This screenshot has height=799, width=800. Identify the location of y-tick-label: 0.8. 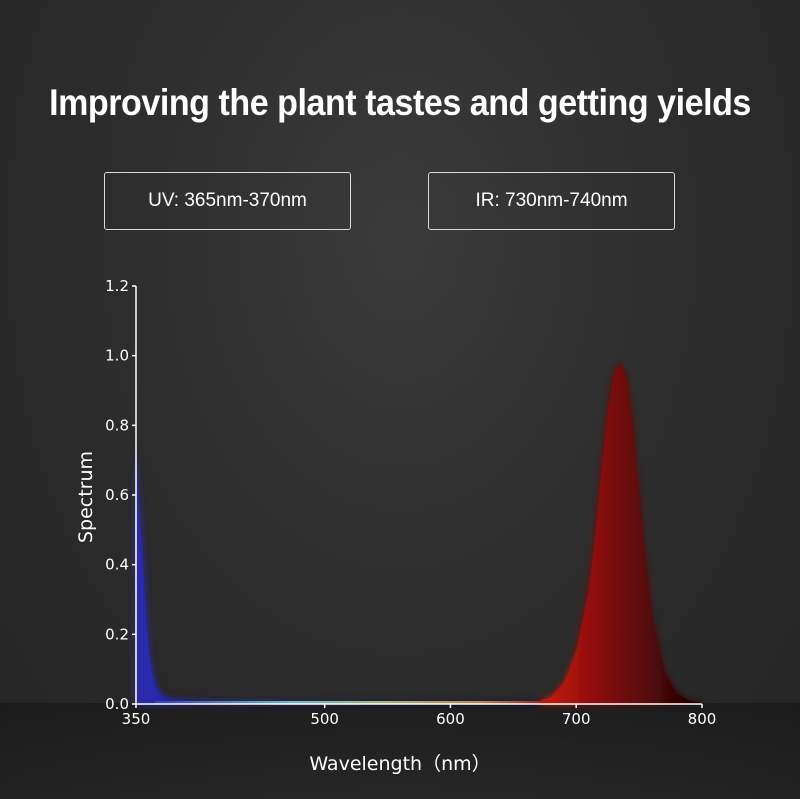
(117, 425).